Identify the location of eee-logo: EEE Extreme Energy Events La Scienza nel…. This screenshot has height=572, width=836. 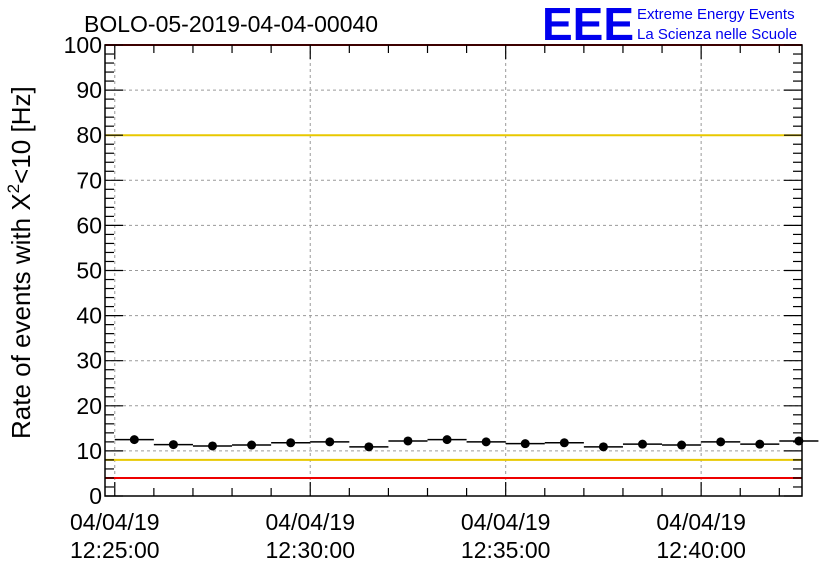
(669, 25).